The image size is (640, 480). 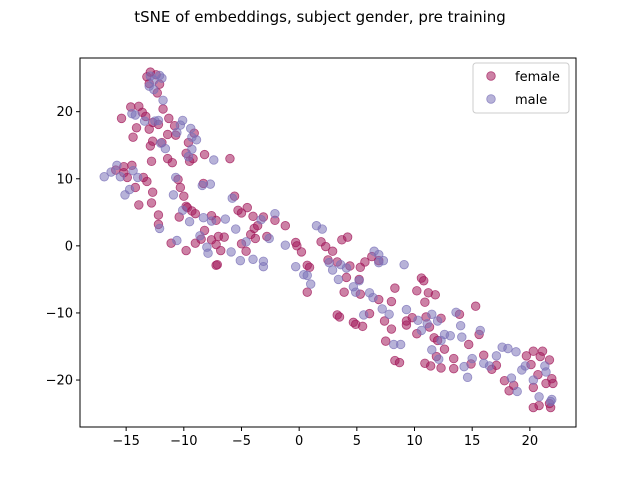 I want to click on x-tick-label: 15, so click(x=472, y=441).